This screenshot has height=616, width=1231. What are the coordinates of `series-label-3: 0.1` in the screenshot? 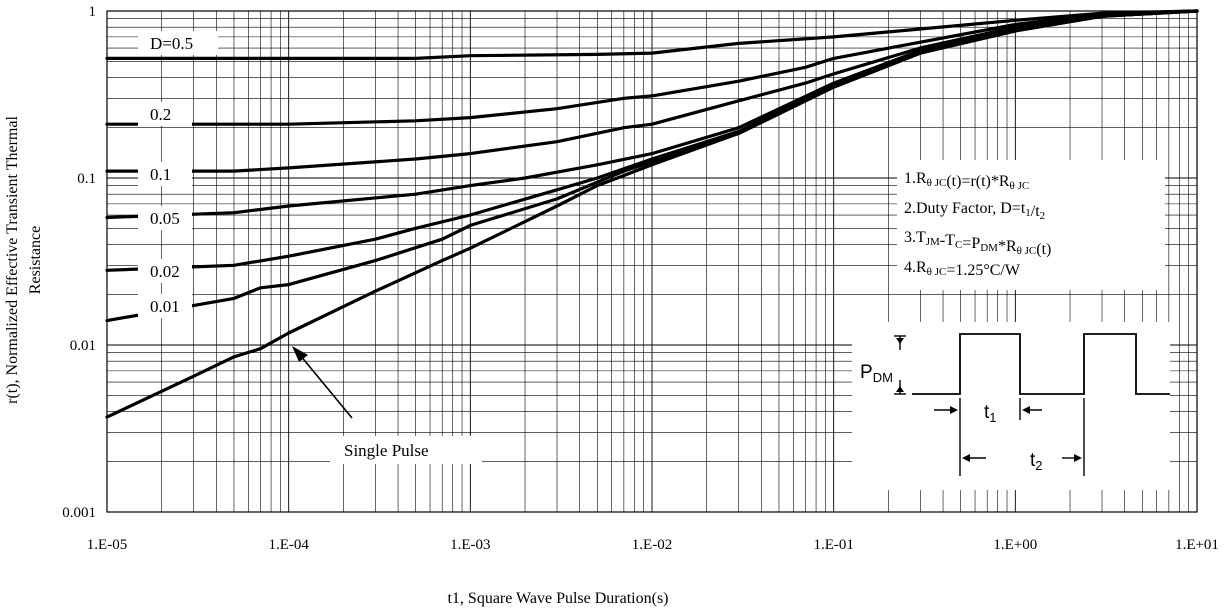 It's located at (160, 174).